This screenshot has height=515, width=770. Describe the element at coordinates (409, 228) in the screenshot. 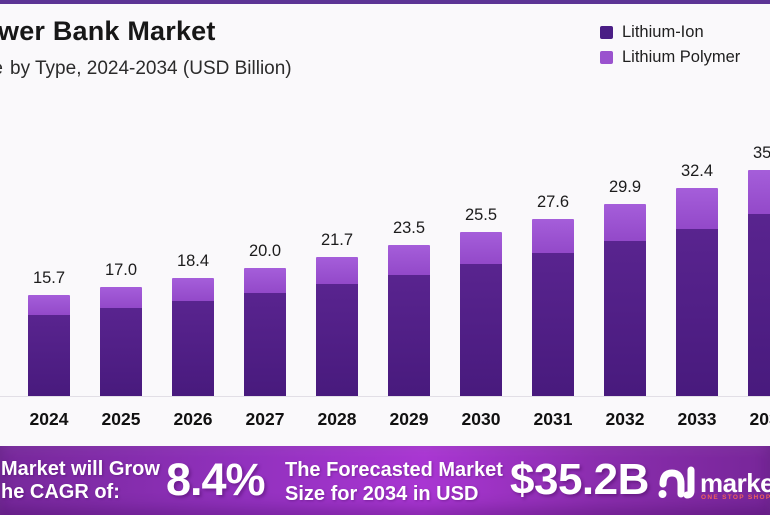

I see `value-label-2029: 23.5` at that location.